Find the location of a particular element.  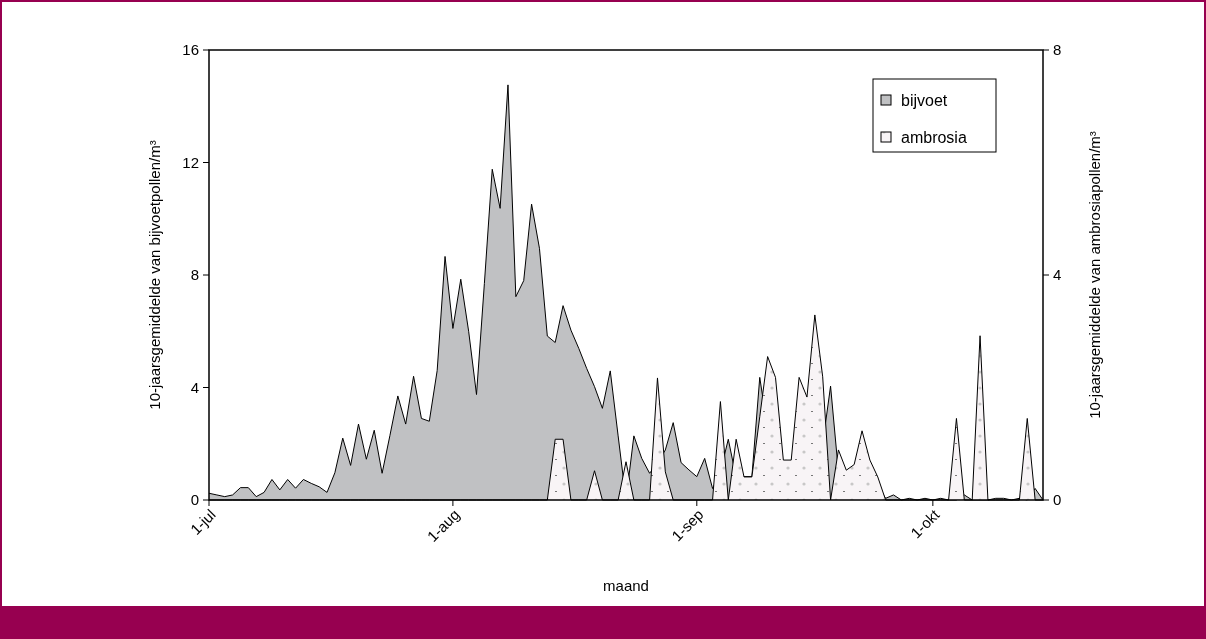

y2-tick-label: 8 is located at coordinates (1057, 50).